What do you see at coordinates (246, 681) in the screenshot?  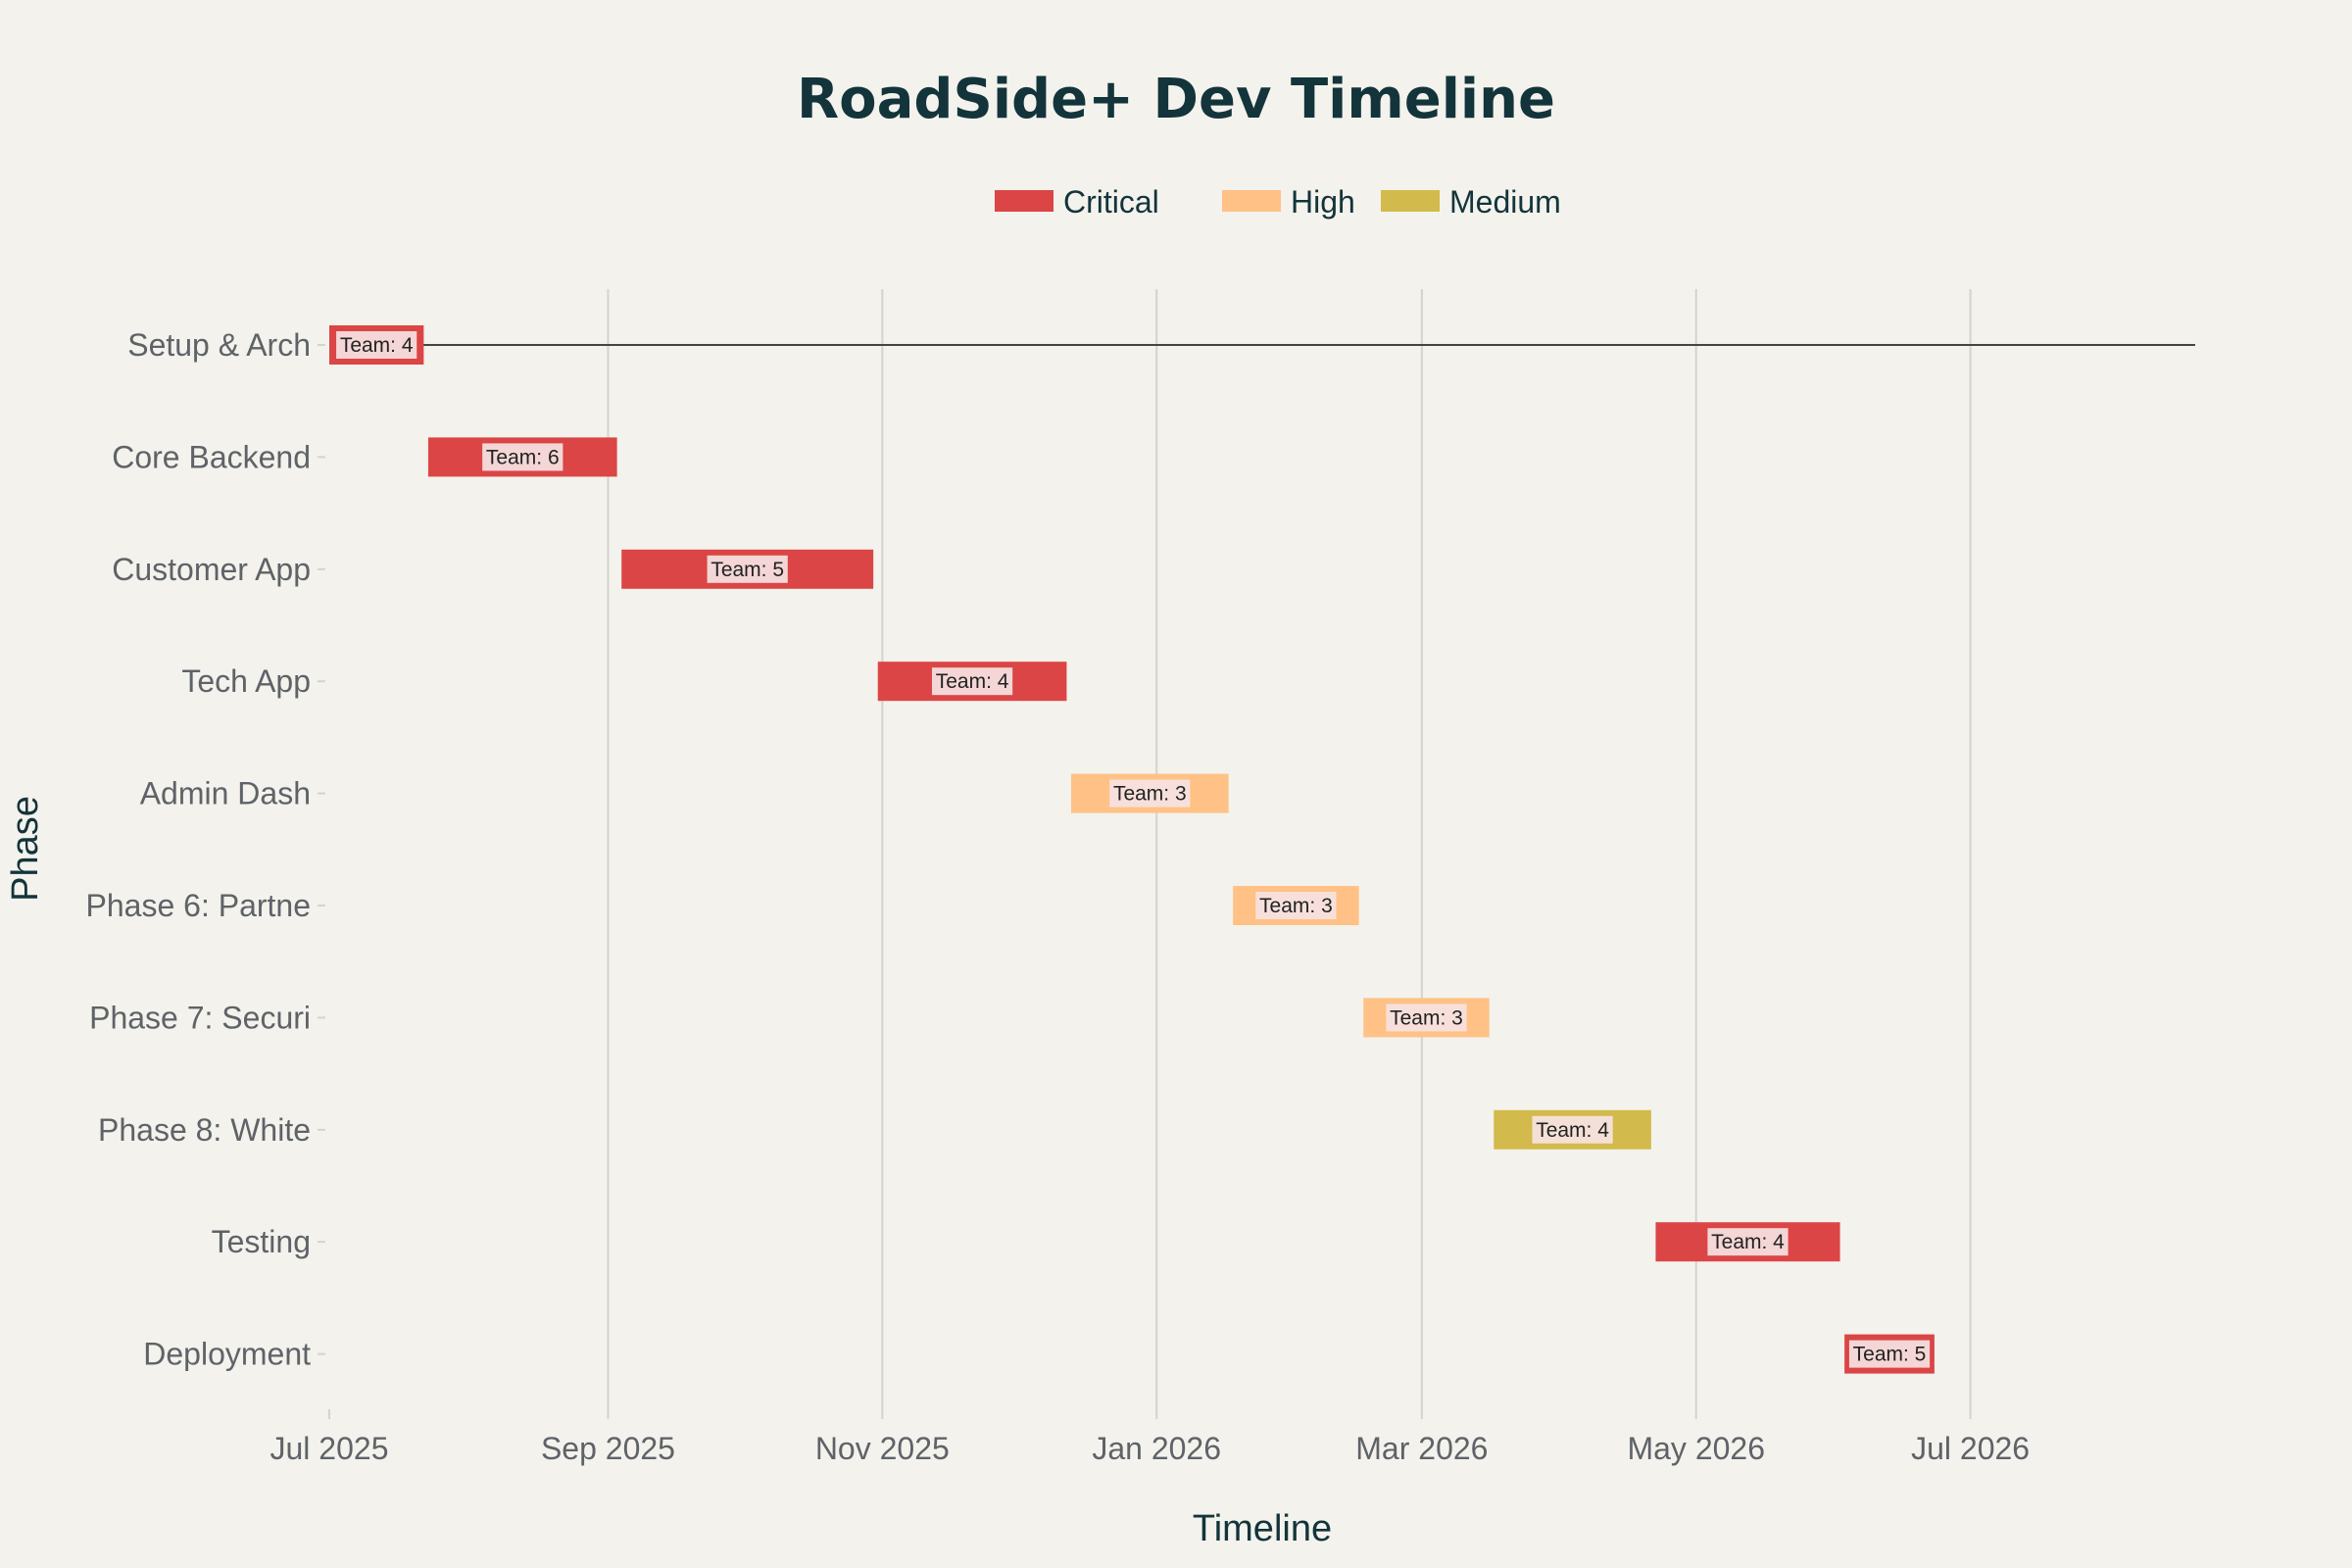 I see `y-tick-label: Tech App` at bounding box center [246, 681].